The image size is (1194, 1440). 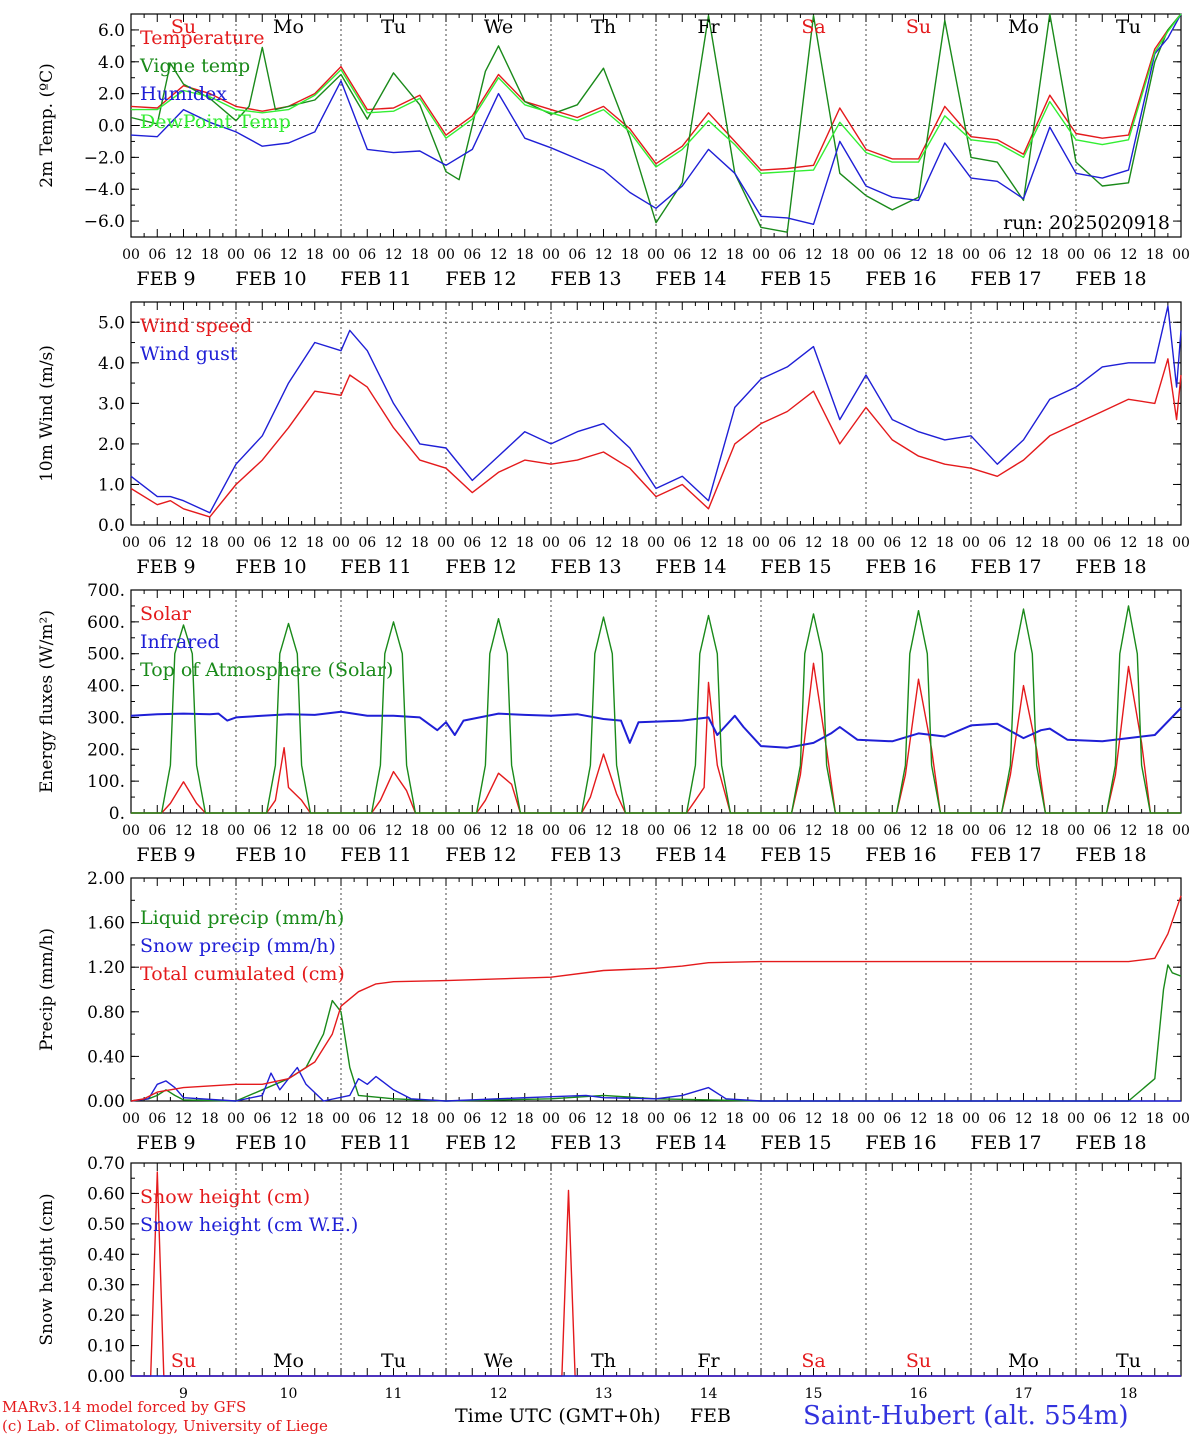 I want to click on date-label: FEB 9, so click(x=165, y=567).